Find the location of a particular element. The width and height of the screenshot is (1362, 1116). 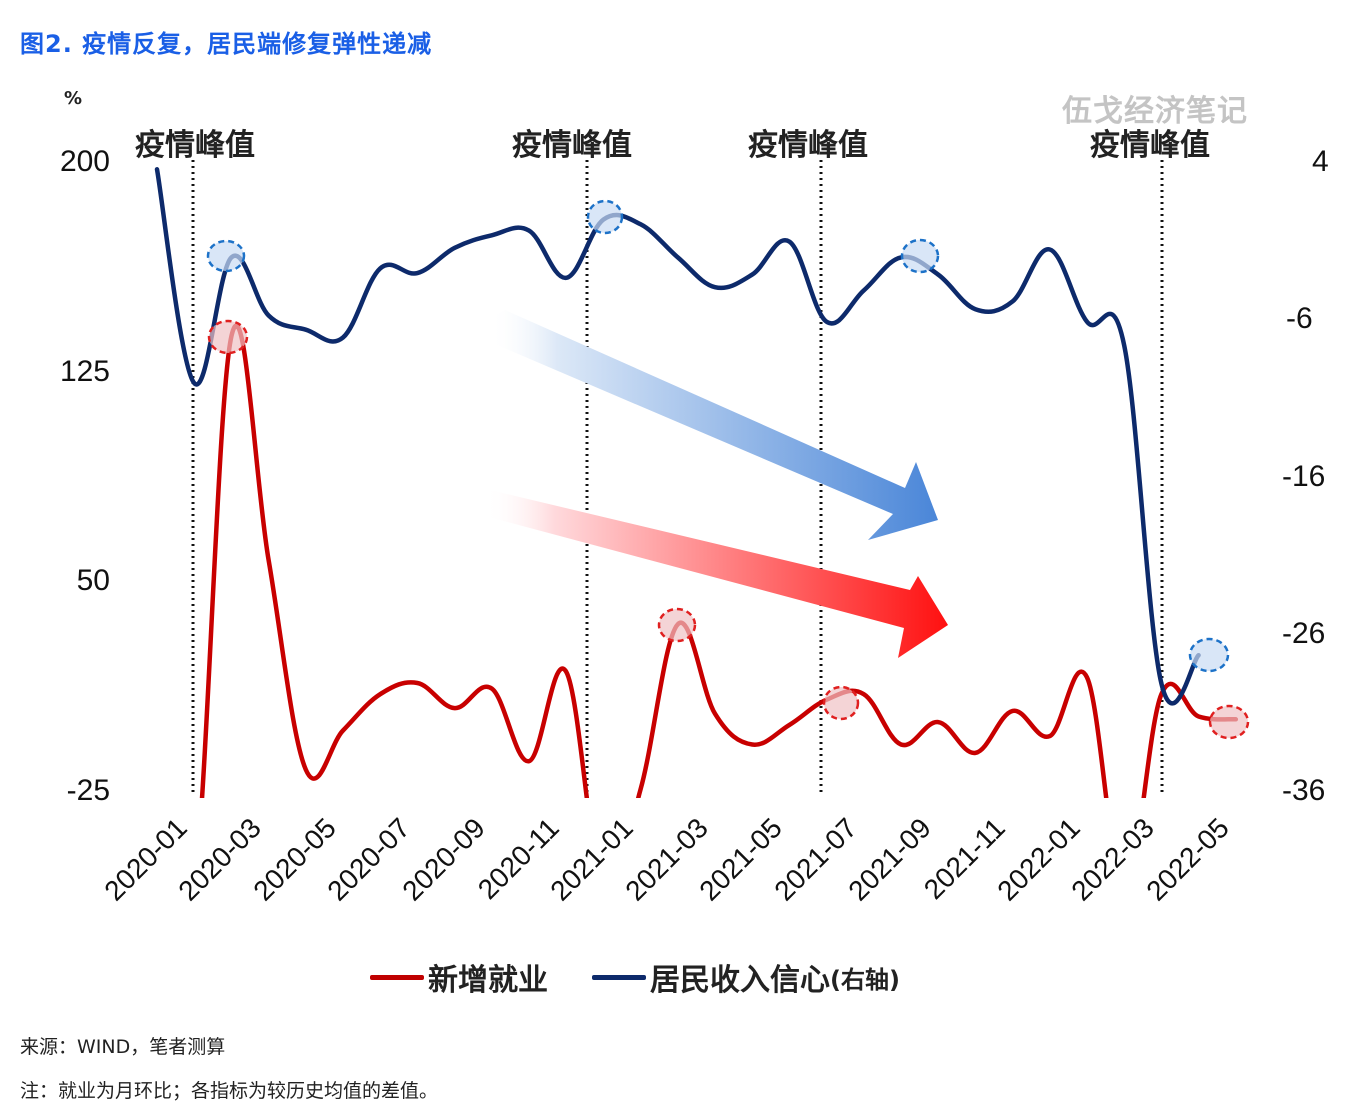

legend-item-employment: 新增就业 is located at coordinates (459, 977).